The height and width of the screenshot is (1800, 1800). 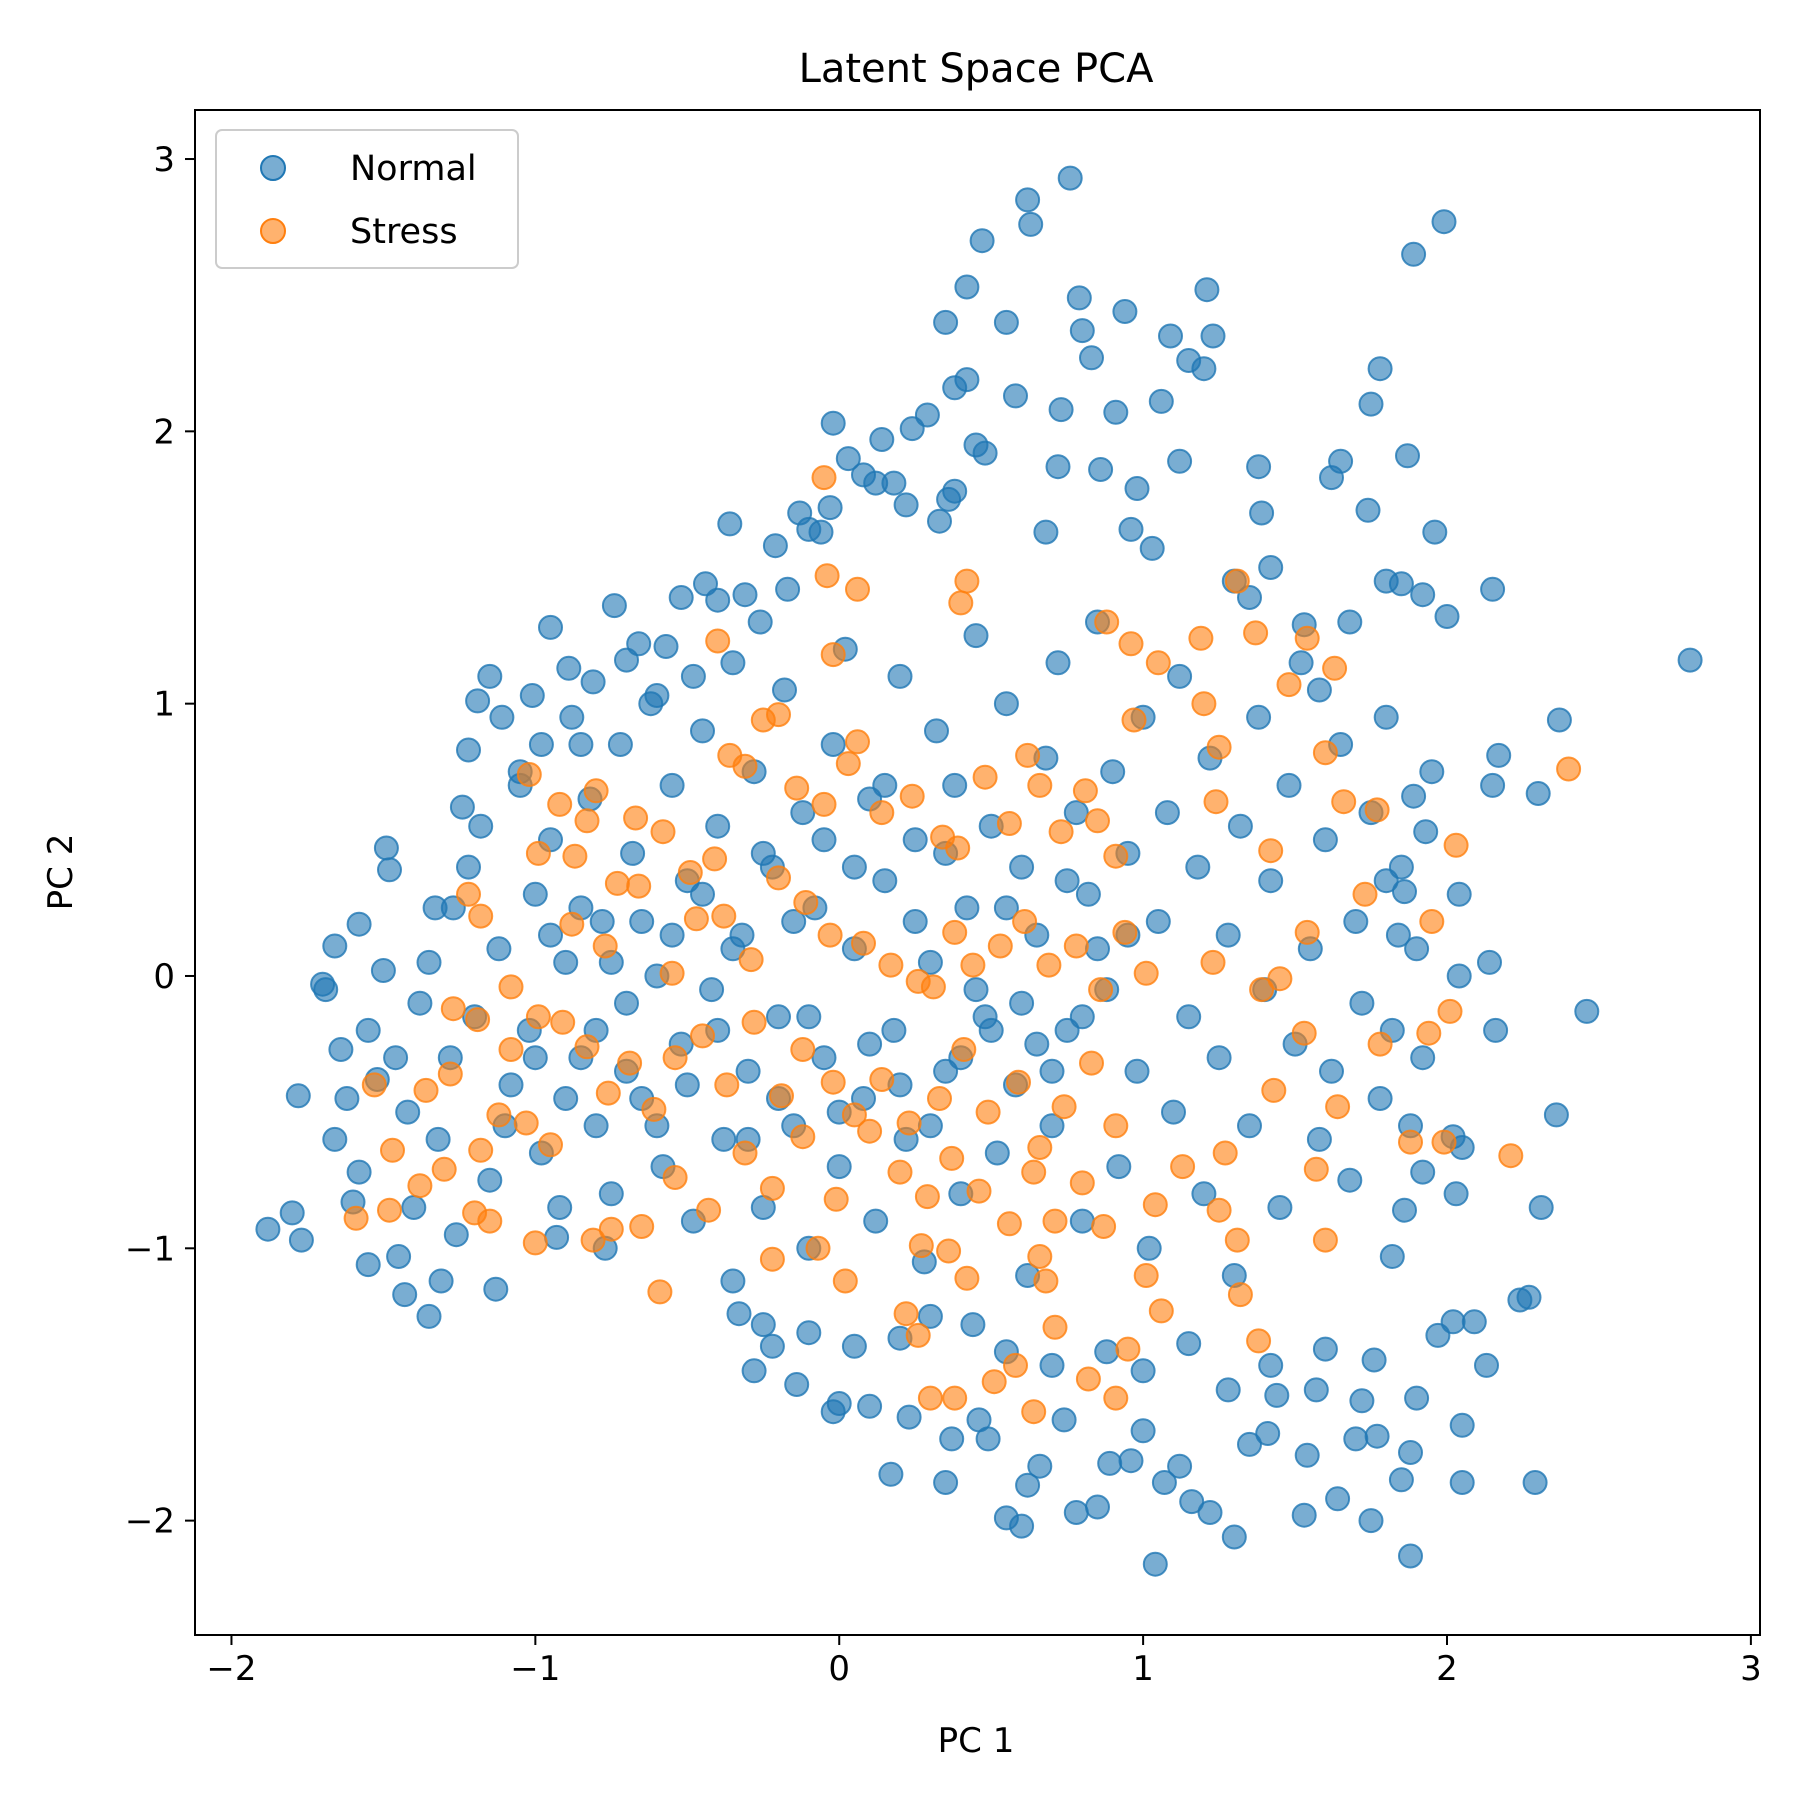 I want to click on x-tick-label: −1, so click(x=535, y=1669).